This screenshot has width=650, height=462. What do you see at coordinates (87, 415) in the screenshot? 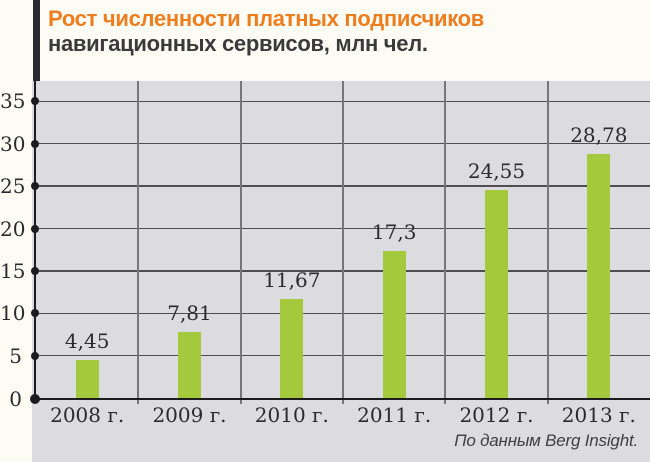
I see `x-tick-label: 2008 г.` at bounding box center [87, 415].